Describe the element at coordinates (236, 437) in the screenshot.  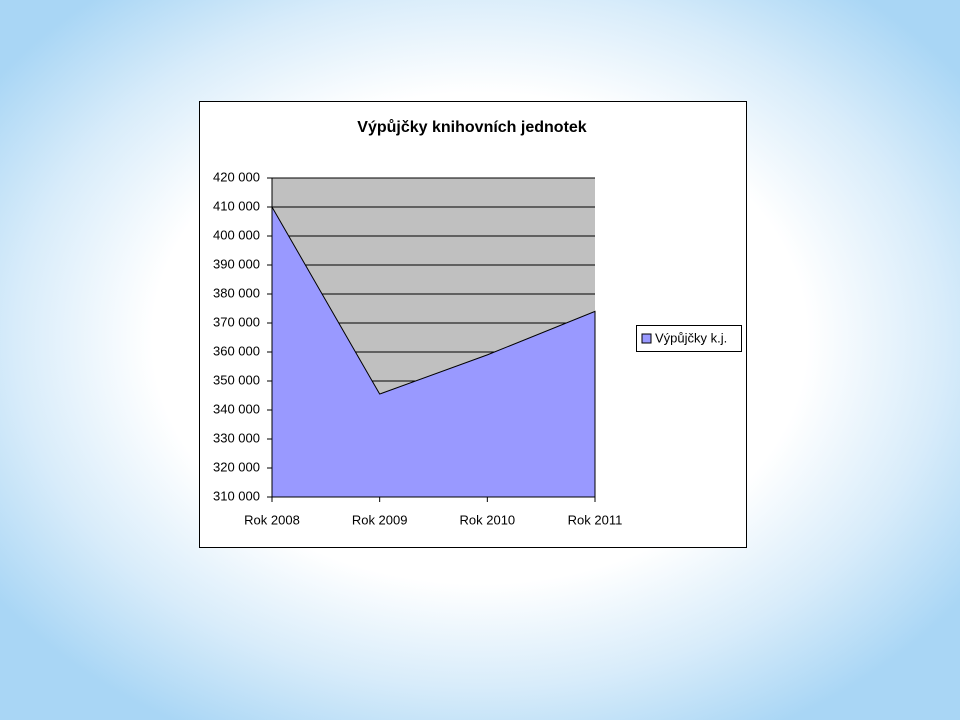
I see `y-tick-label: 330 000` at that location.